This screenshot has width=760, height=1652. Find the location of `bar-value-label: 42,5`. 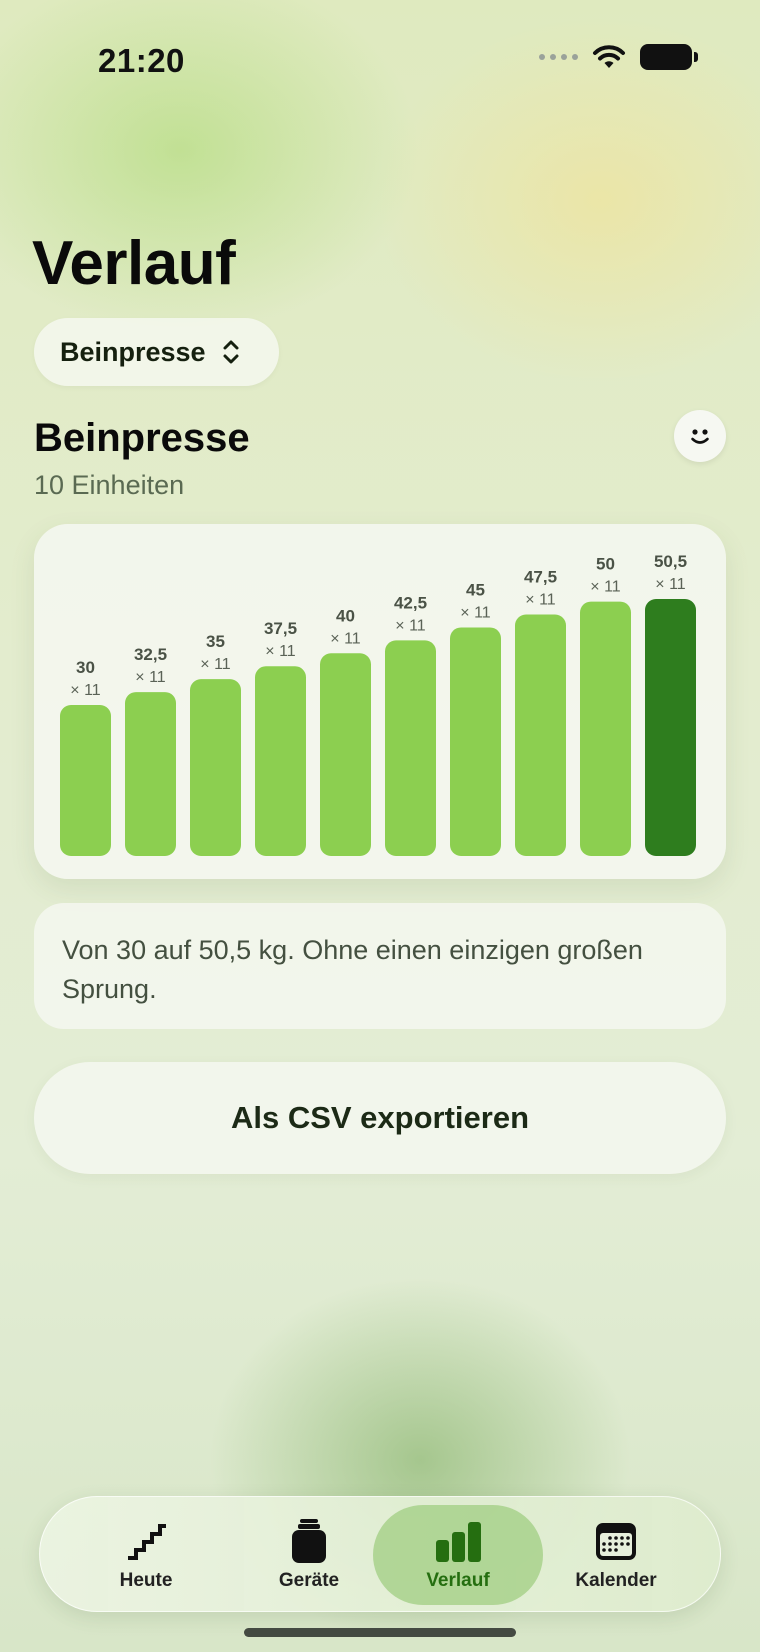

bar-value-label: 42,5 is located at coordinates (410, 602).